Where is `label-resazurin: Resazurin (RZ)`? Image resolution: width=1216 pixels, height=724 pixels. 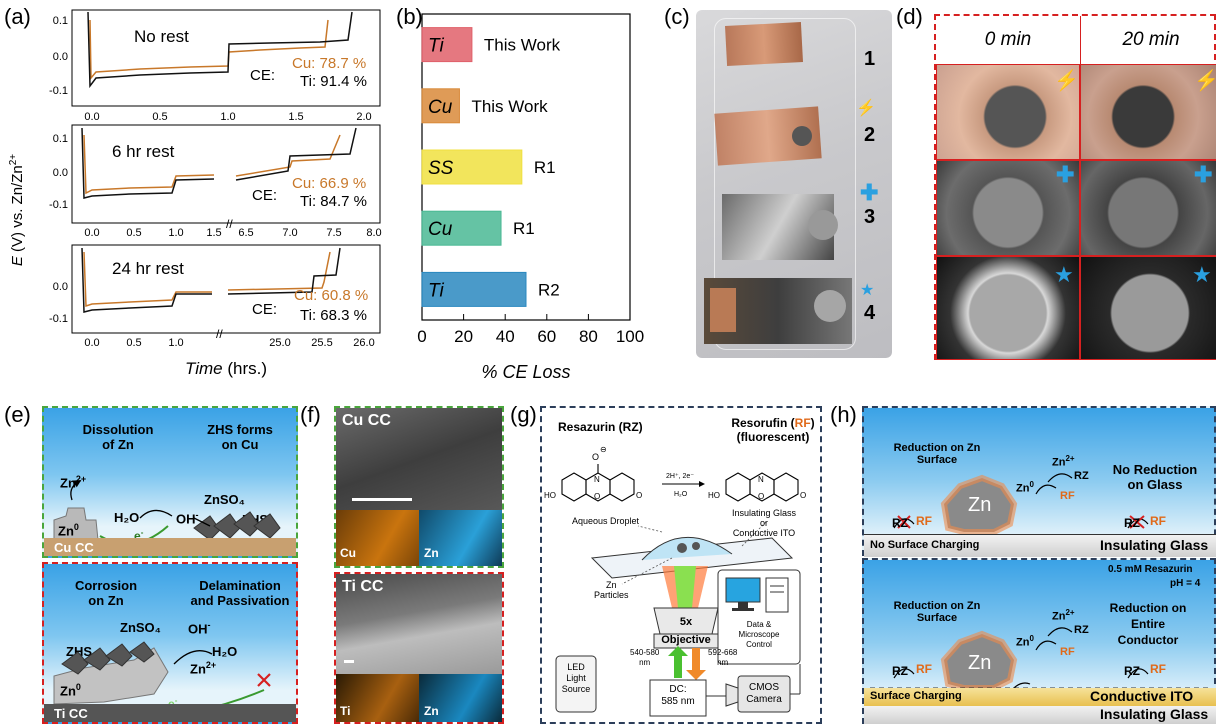 label-resazurin: Resazurin (RZ) is located at coordinates (600, 427).